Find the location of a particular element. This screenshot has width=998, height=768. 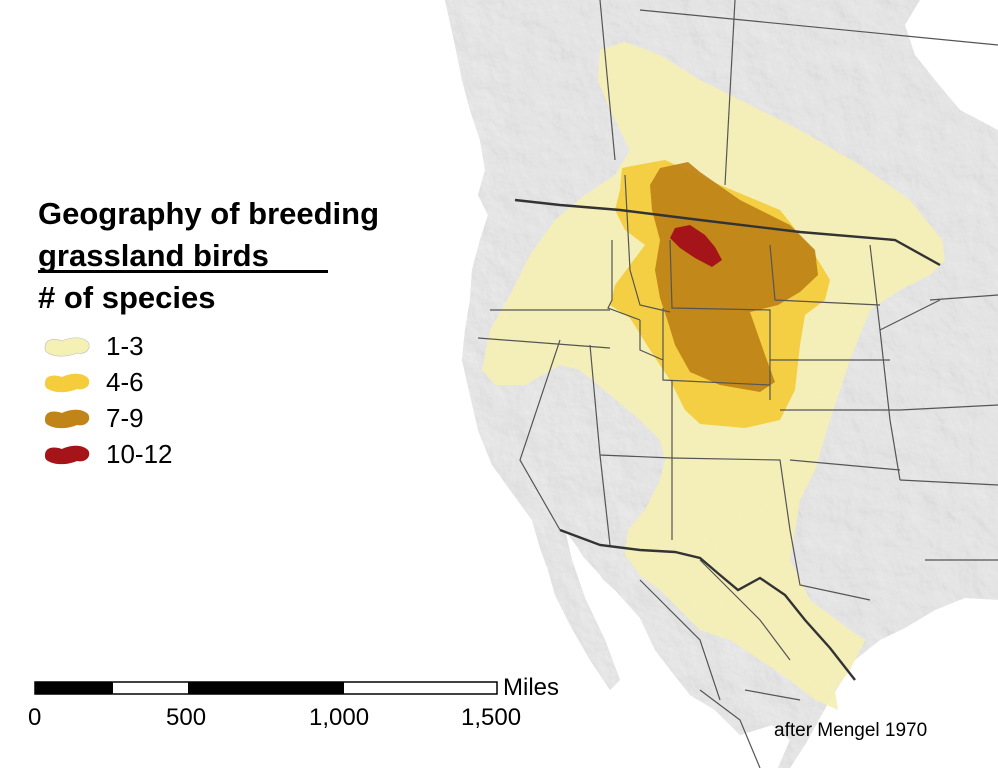

legend-item: 1-3 is located at coordinates (93, 346).